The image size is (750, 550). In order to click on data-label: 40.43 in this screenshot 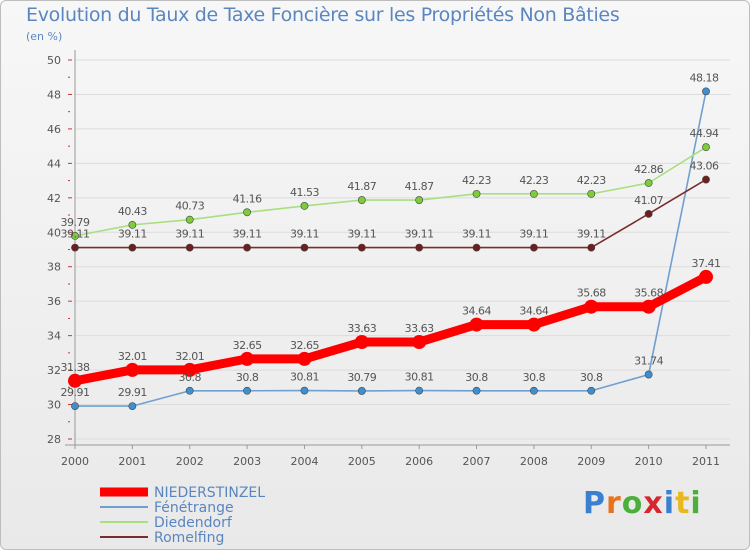, I will do `click(132, 211)`.